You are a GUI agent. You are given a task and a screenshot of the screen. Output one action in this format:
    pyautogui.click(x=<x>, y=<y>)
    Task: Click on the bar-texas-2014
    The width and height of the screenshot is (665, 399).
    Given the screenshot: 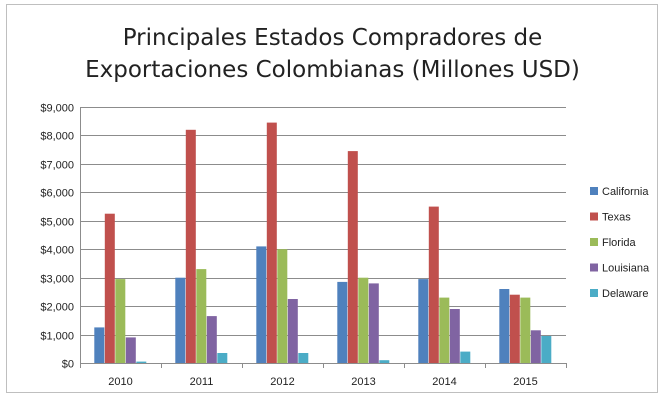 What is the action you would take?
    pyautogui.click(x=433, y=284)
    